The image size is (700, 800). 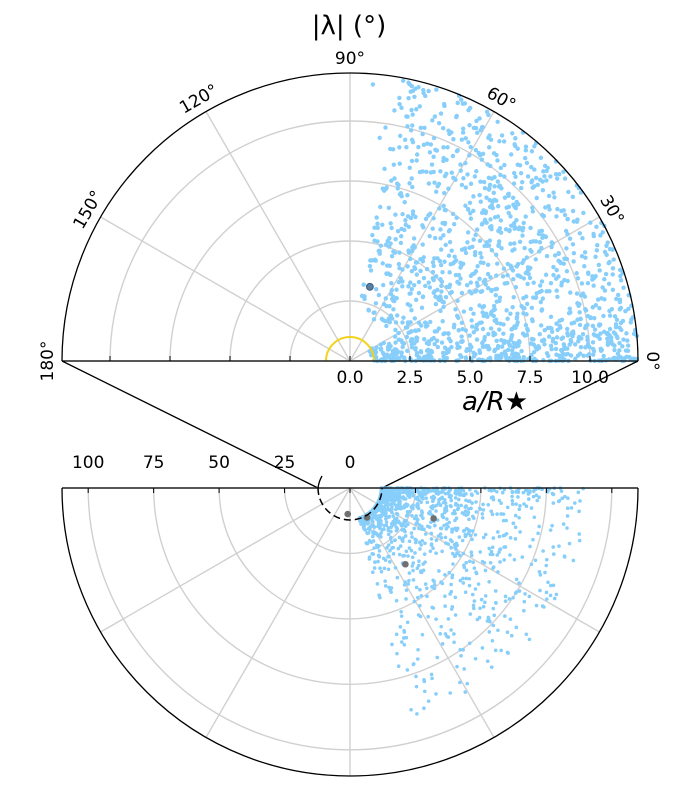 I want to click on angle-tick-label: 150°, so click(x=89, y=209).